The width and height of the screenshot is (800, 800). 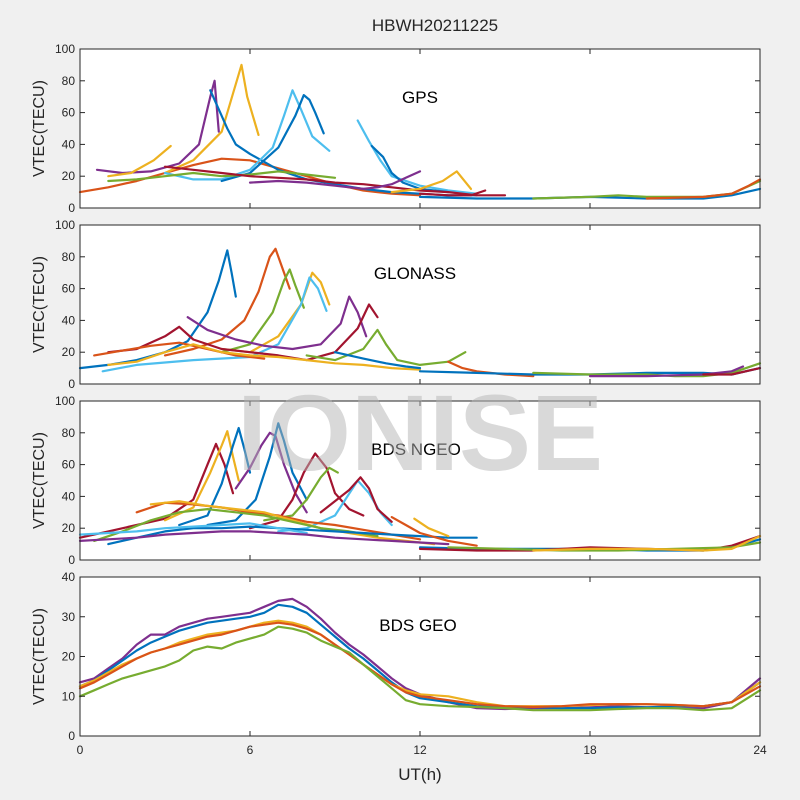 What do you see at coordinates (760, 750) in the screenshot?
I see `x-tick-label: 24` at bounding box center [760, 750].